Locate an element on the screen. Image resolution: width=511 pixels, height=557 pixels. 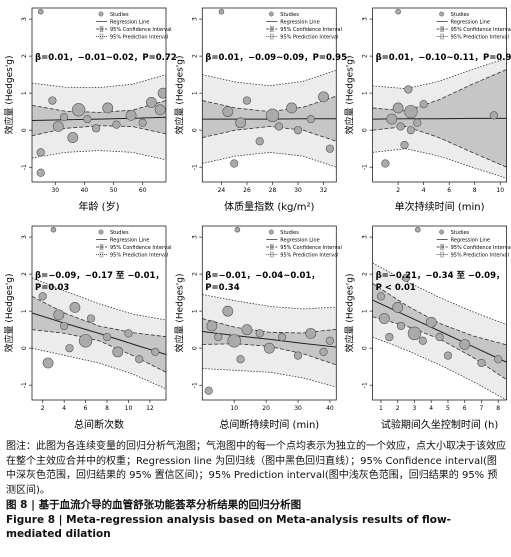
x-tick-label: 10 is located at coordinates (129, 408).